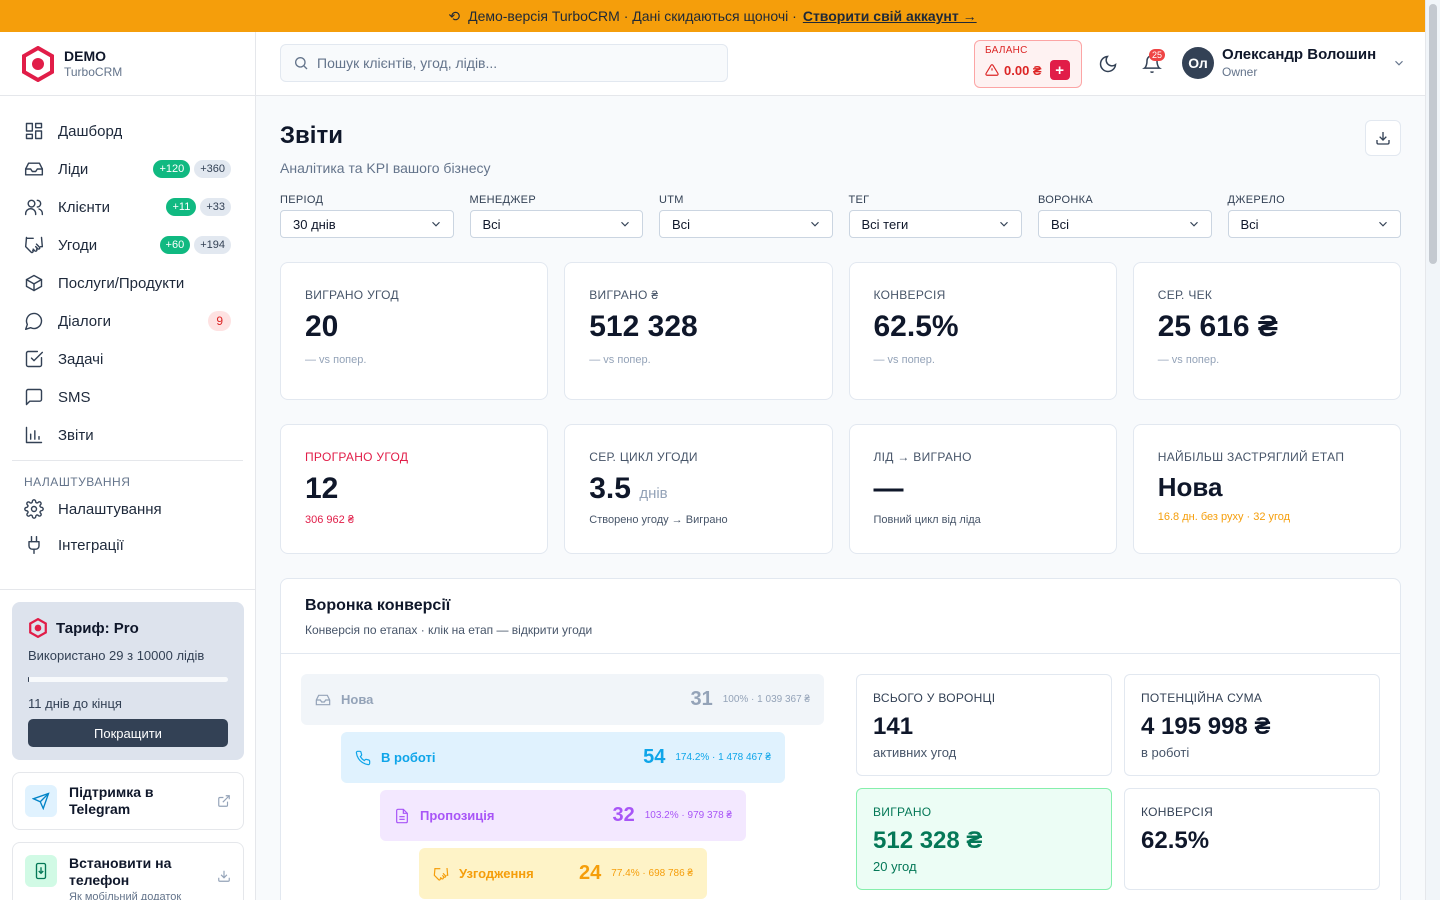 The image size is (1440, 900). I want to click on plan-usage-bar, so click(128, 679).